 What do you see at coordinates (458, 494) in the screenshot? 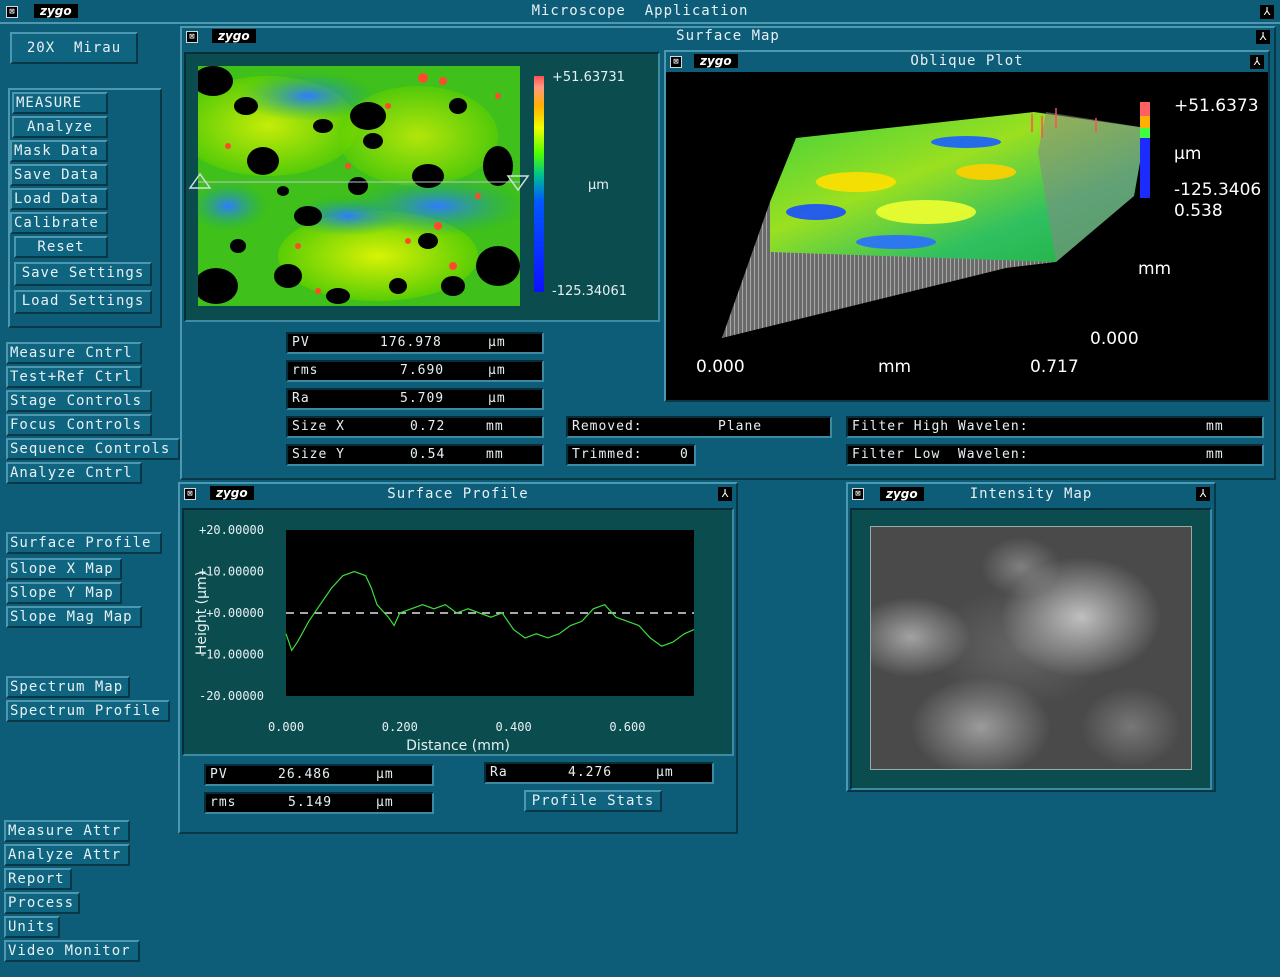
I see `surface-profile-title: Surface Profile` at bounding box center [458, 494].